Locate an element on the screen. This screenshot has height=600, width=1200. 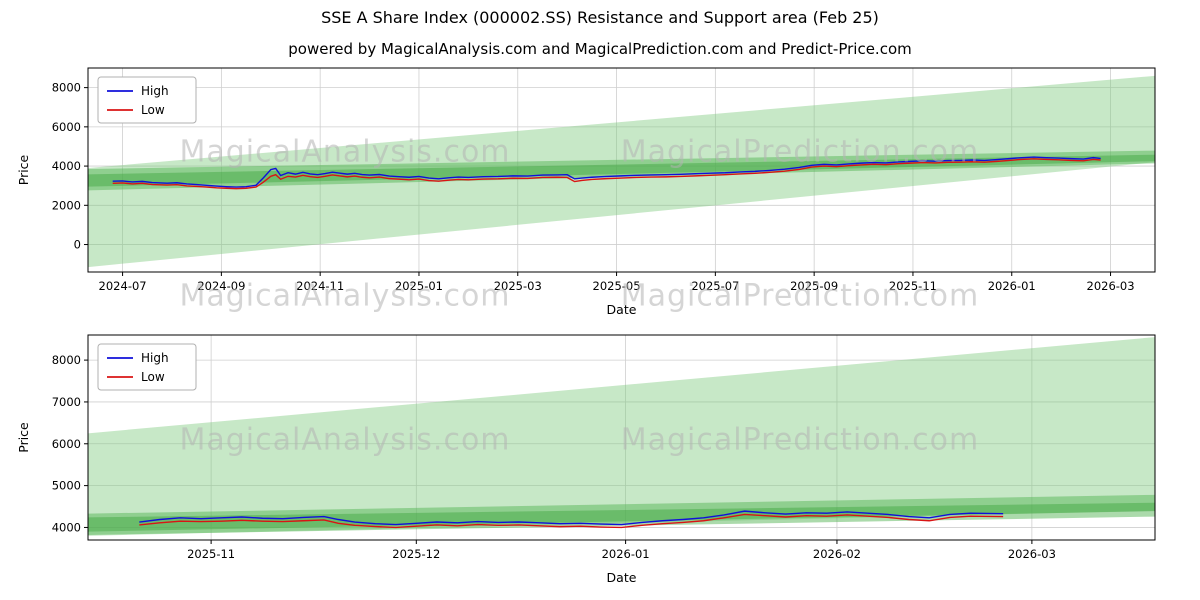
x-tick-label: 2024-11 is located at coordinates (320, 286).